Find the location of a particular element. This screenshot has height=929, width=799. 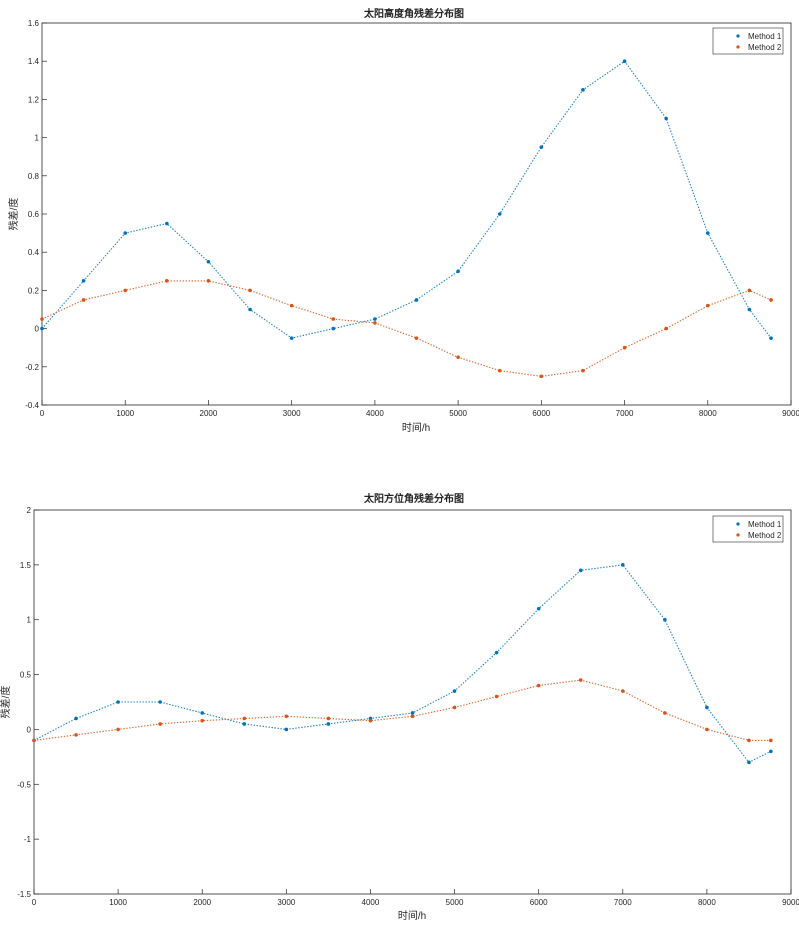

x-tick-label: 5000 is located at coordinates (458, 413).